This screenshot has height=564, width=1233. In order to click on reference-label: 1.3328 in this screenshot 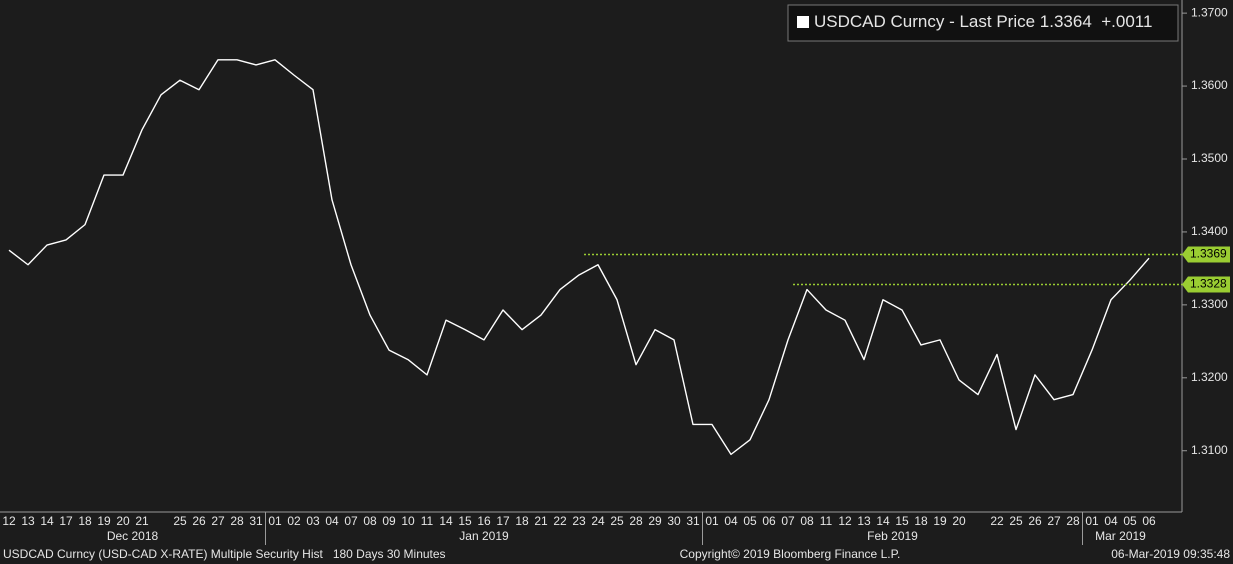, I will do `click(1208, 284)`.